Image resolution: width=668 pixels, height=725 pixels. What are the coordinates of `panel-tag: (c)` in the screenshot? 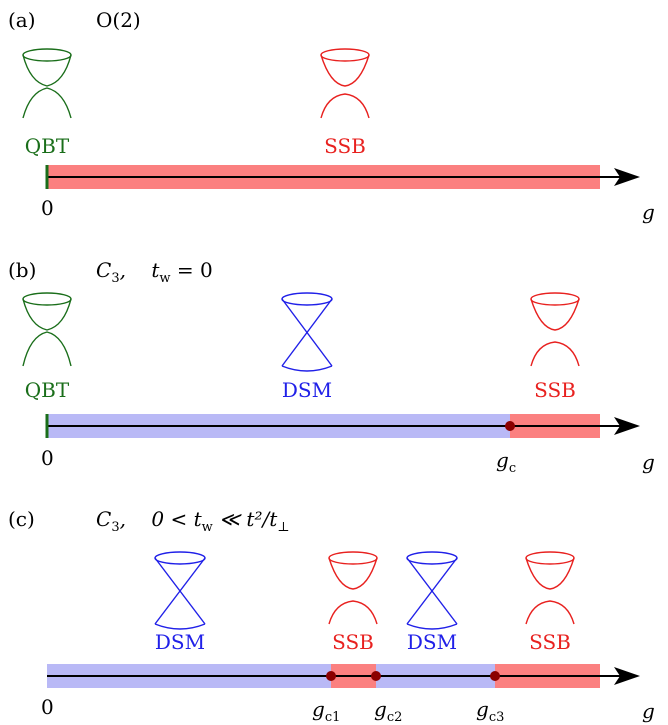 It's located at (21, 519).